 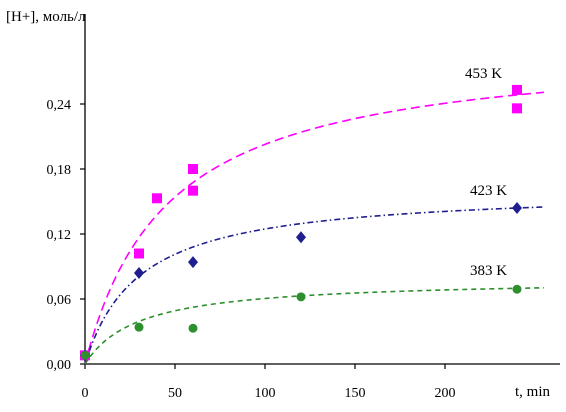 I want to click on y-tick-label: 0,12, so click(x=59, y=235).